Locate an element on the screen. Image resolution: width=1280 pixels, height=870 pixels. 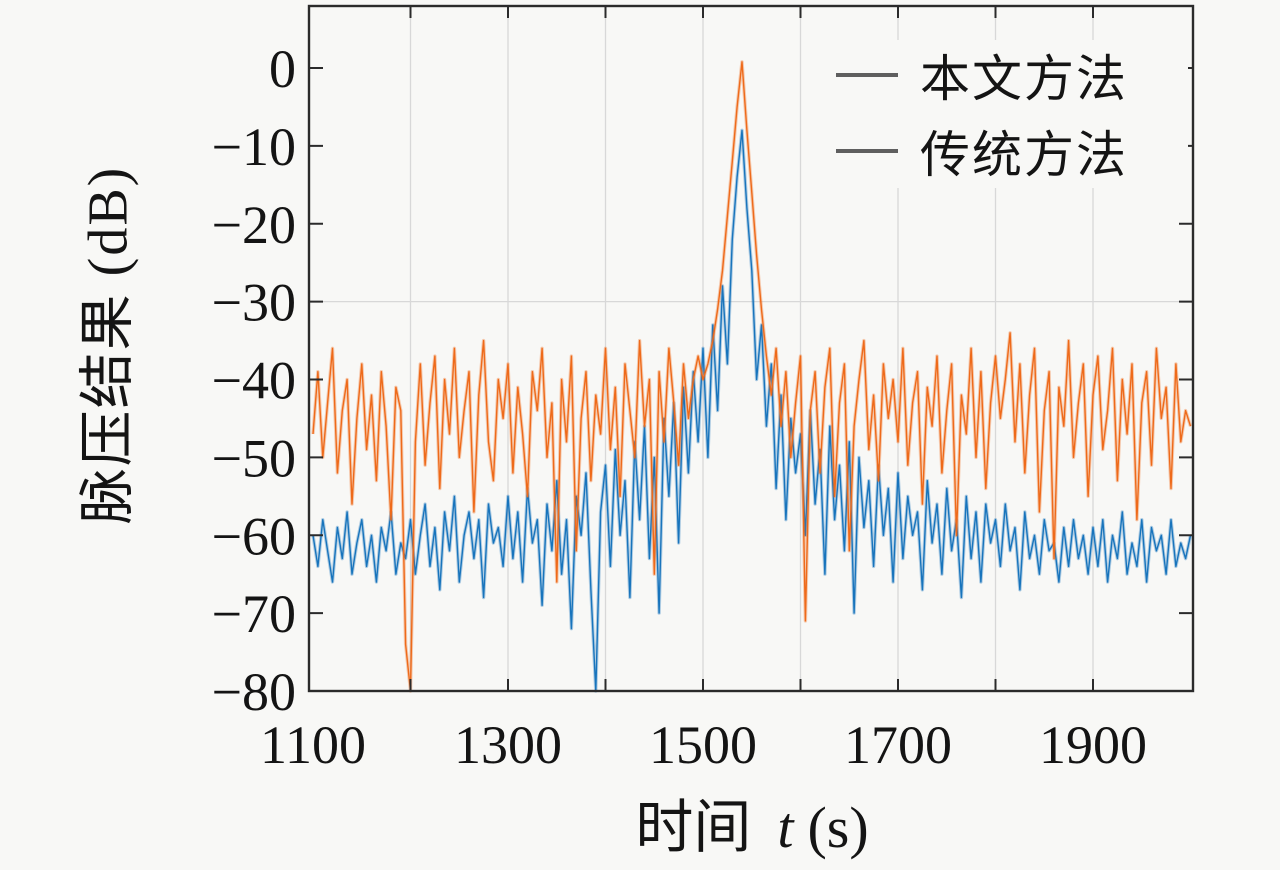
x-tick-label: 1500 is located at coordinates (703, 745).